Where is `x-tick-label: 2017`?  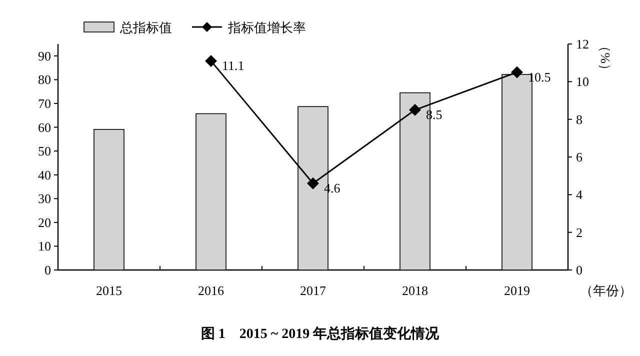 x-tick-label: 2017 is located at coordinates (313, 290).